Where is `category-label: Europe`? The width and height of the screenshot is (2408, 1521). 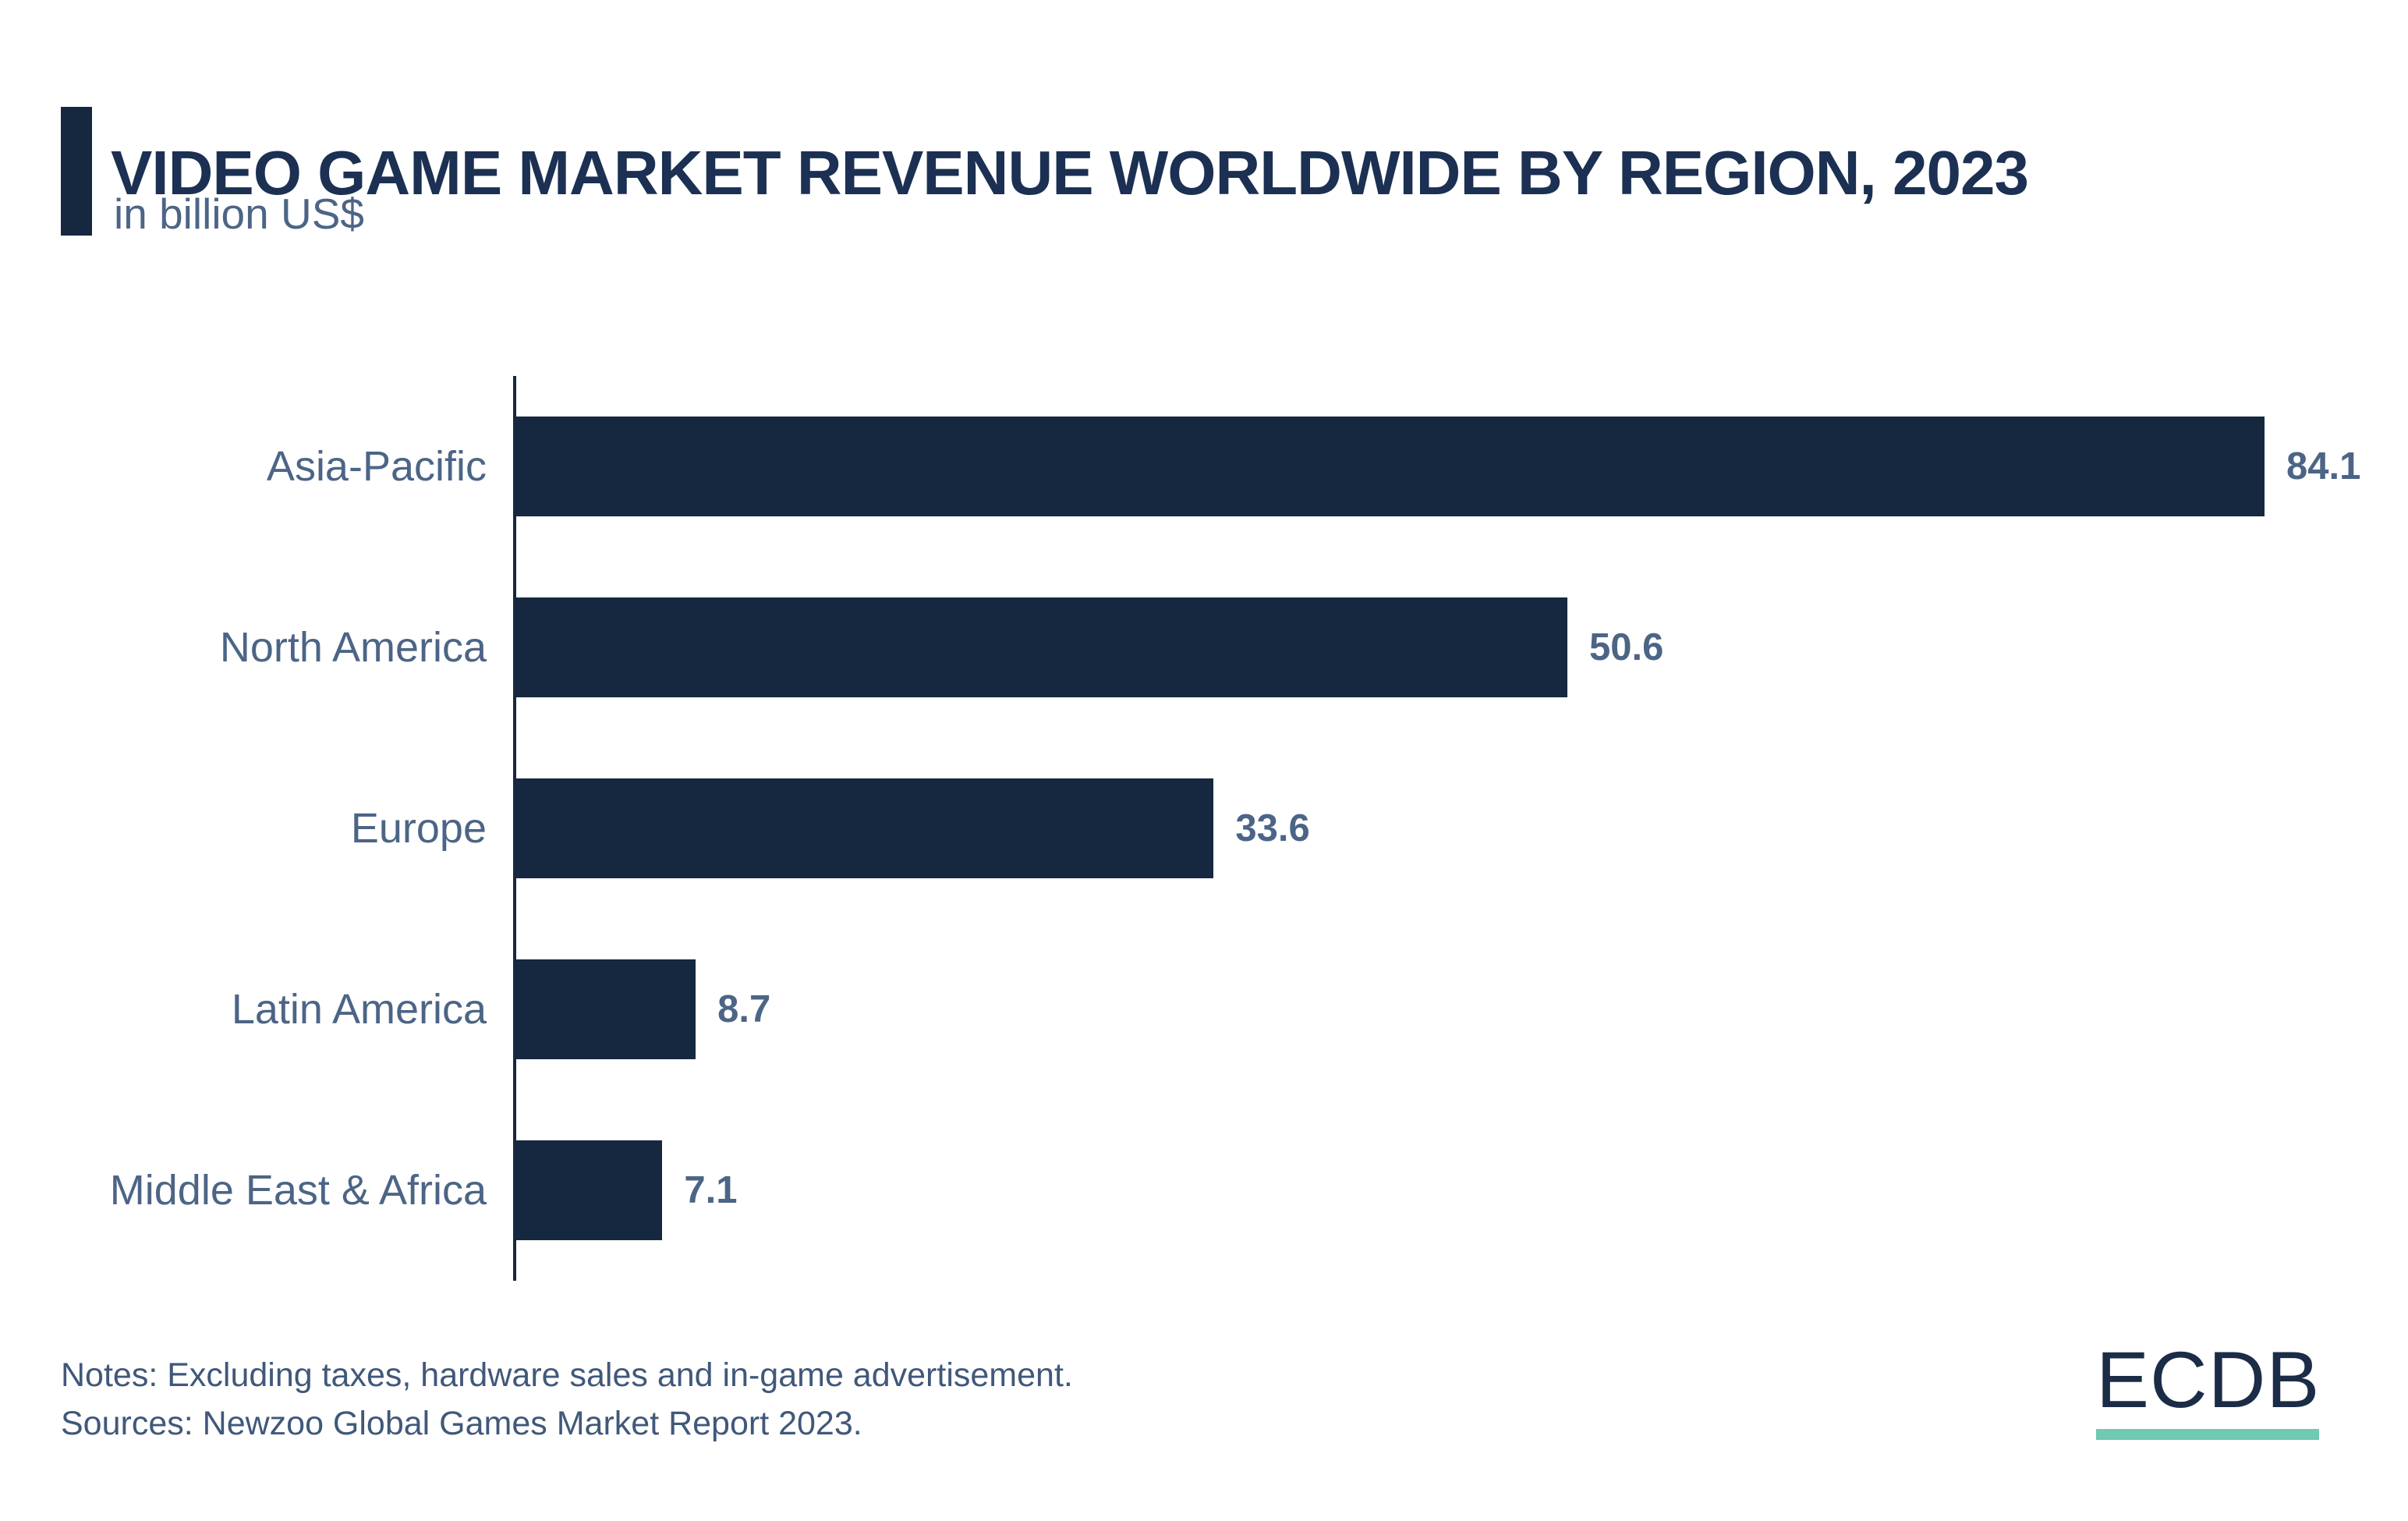
category-label: Europe is located at coordinates (418, 829).